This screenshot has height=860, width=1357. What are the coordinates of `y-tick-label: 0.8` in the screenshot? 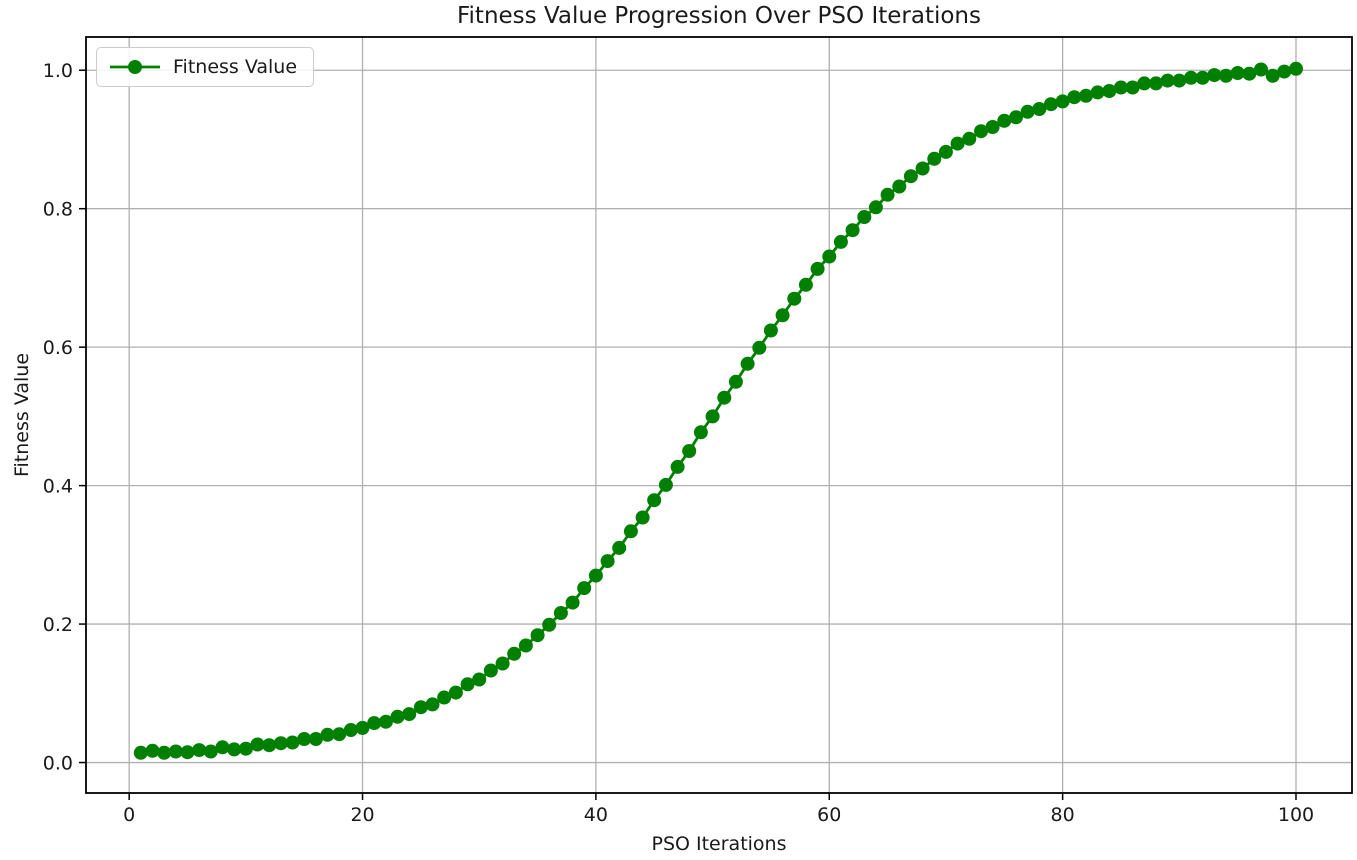 It's located at (58, 210).